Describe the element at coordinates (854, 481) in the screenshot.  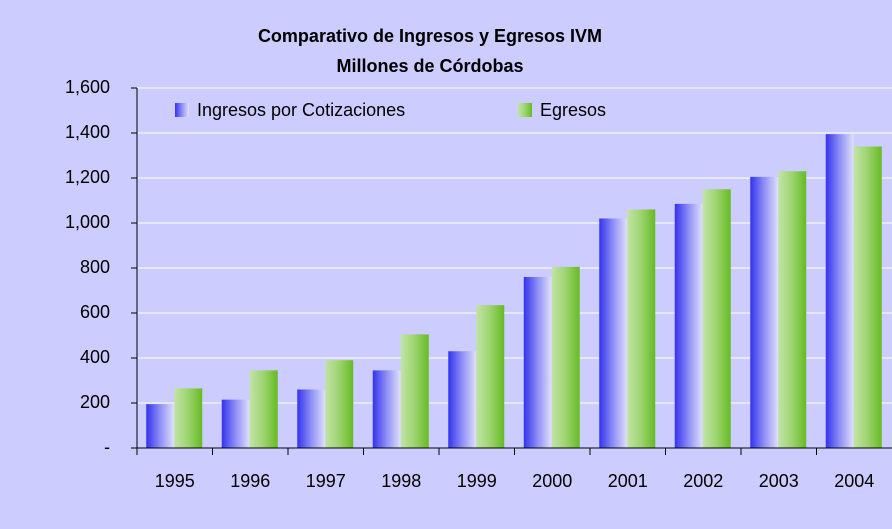
I see `x-tick-label: 2004` at that location.